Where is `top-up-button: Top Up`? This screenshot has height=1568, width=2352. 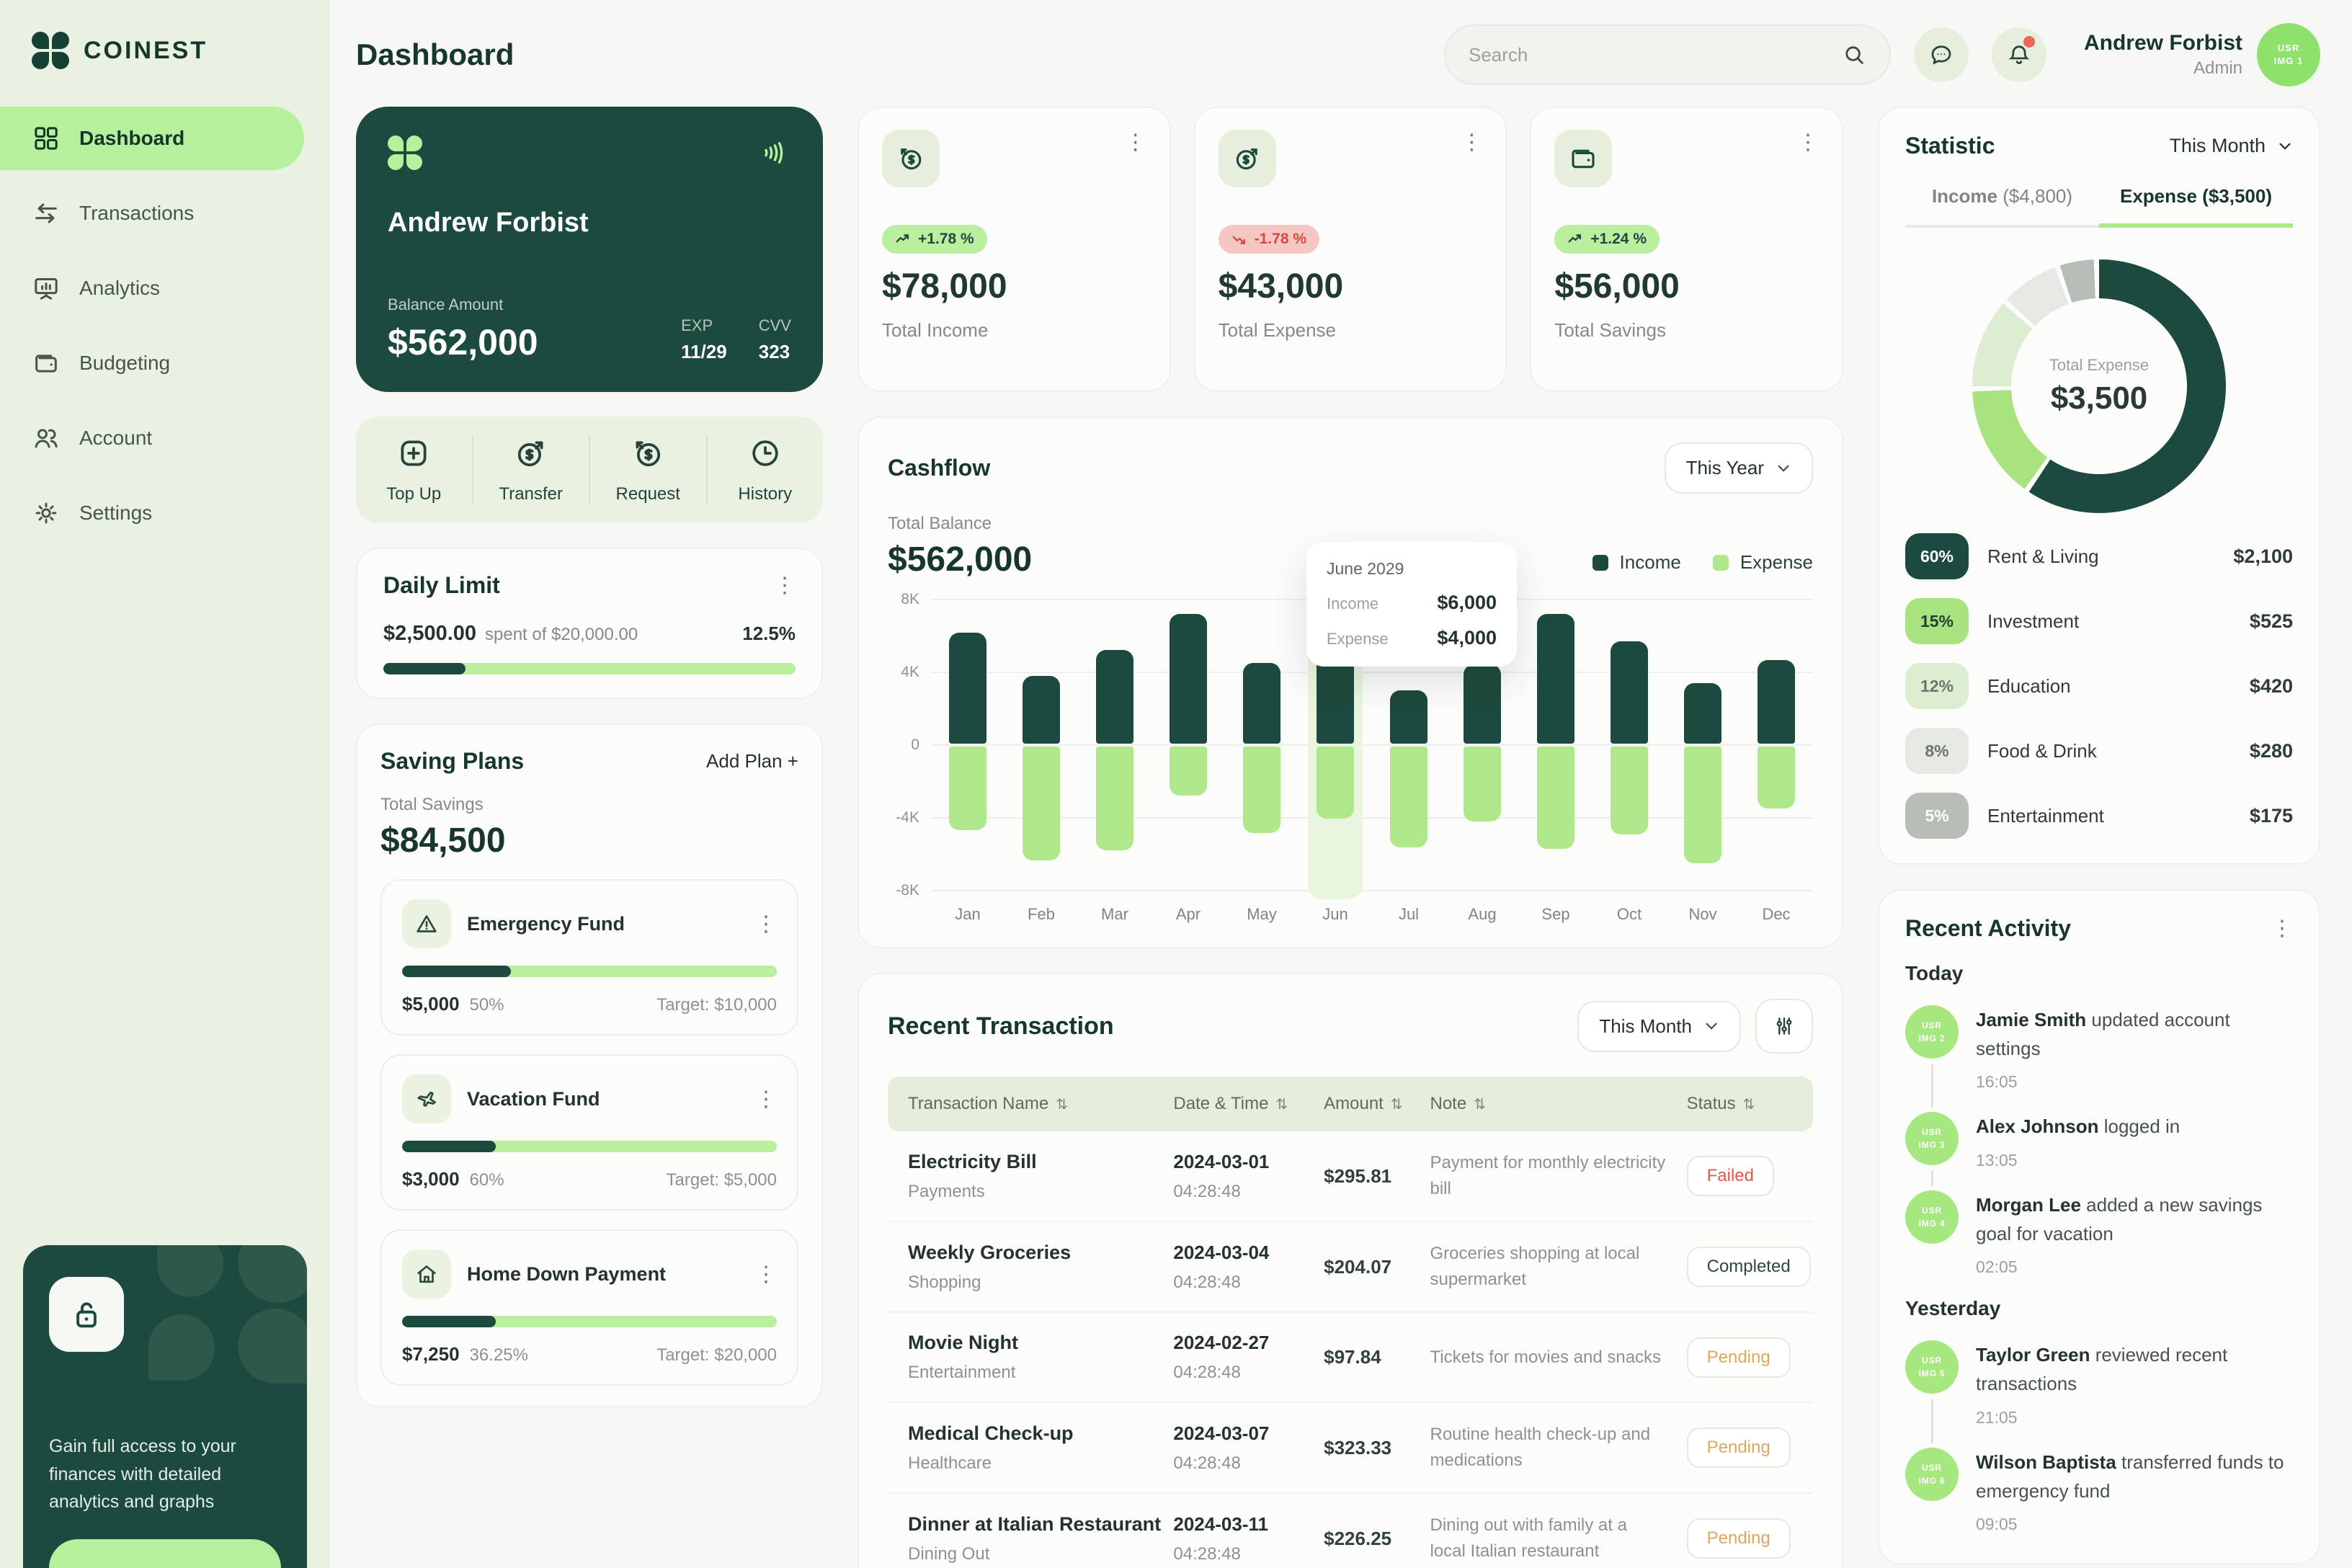 top-up-button: Top Up is located at coordinates (414, 469).